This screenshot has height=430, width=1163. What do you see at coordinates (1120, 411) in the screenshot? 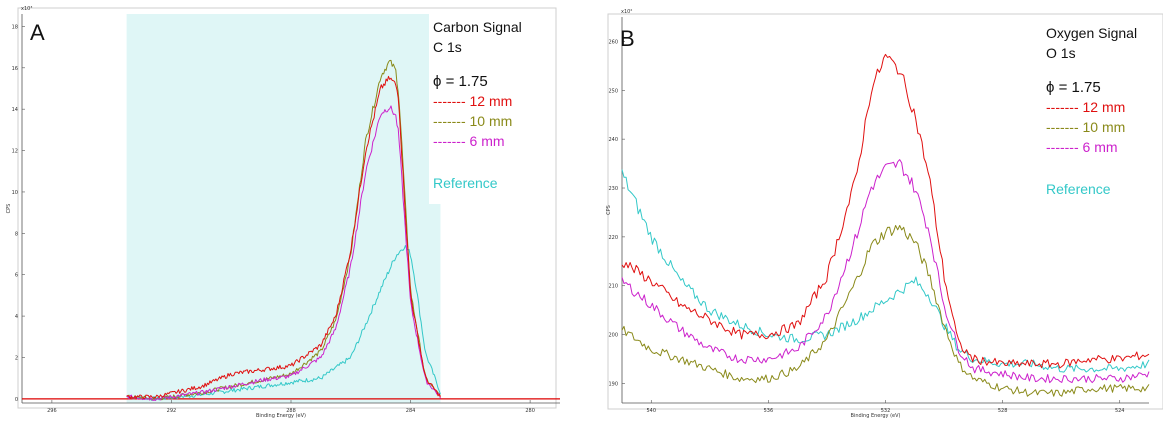
I see `x-tick-label: 524` at bounding box center [1120, 411].